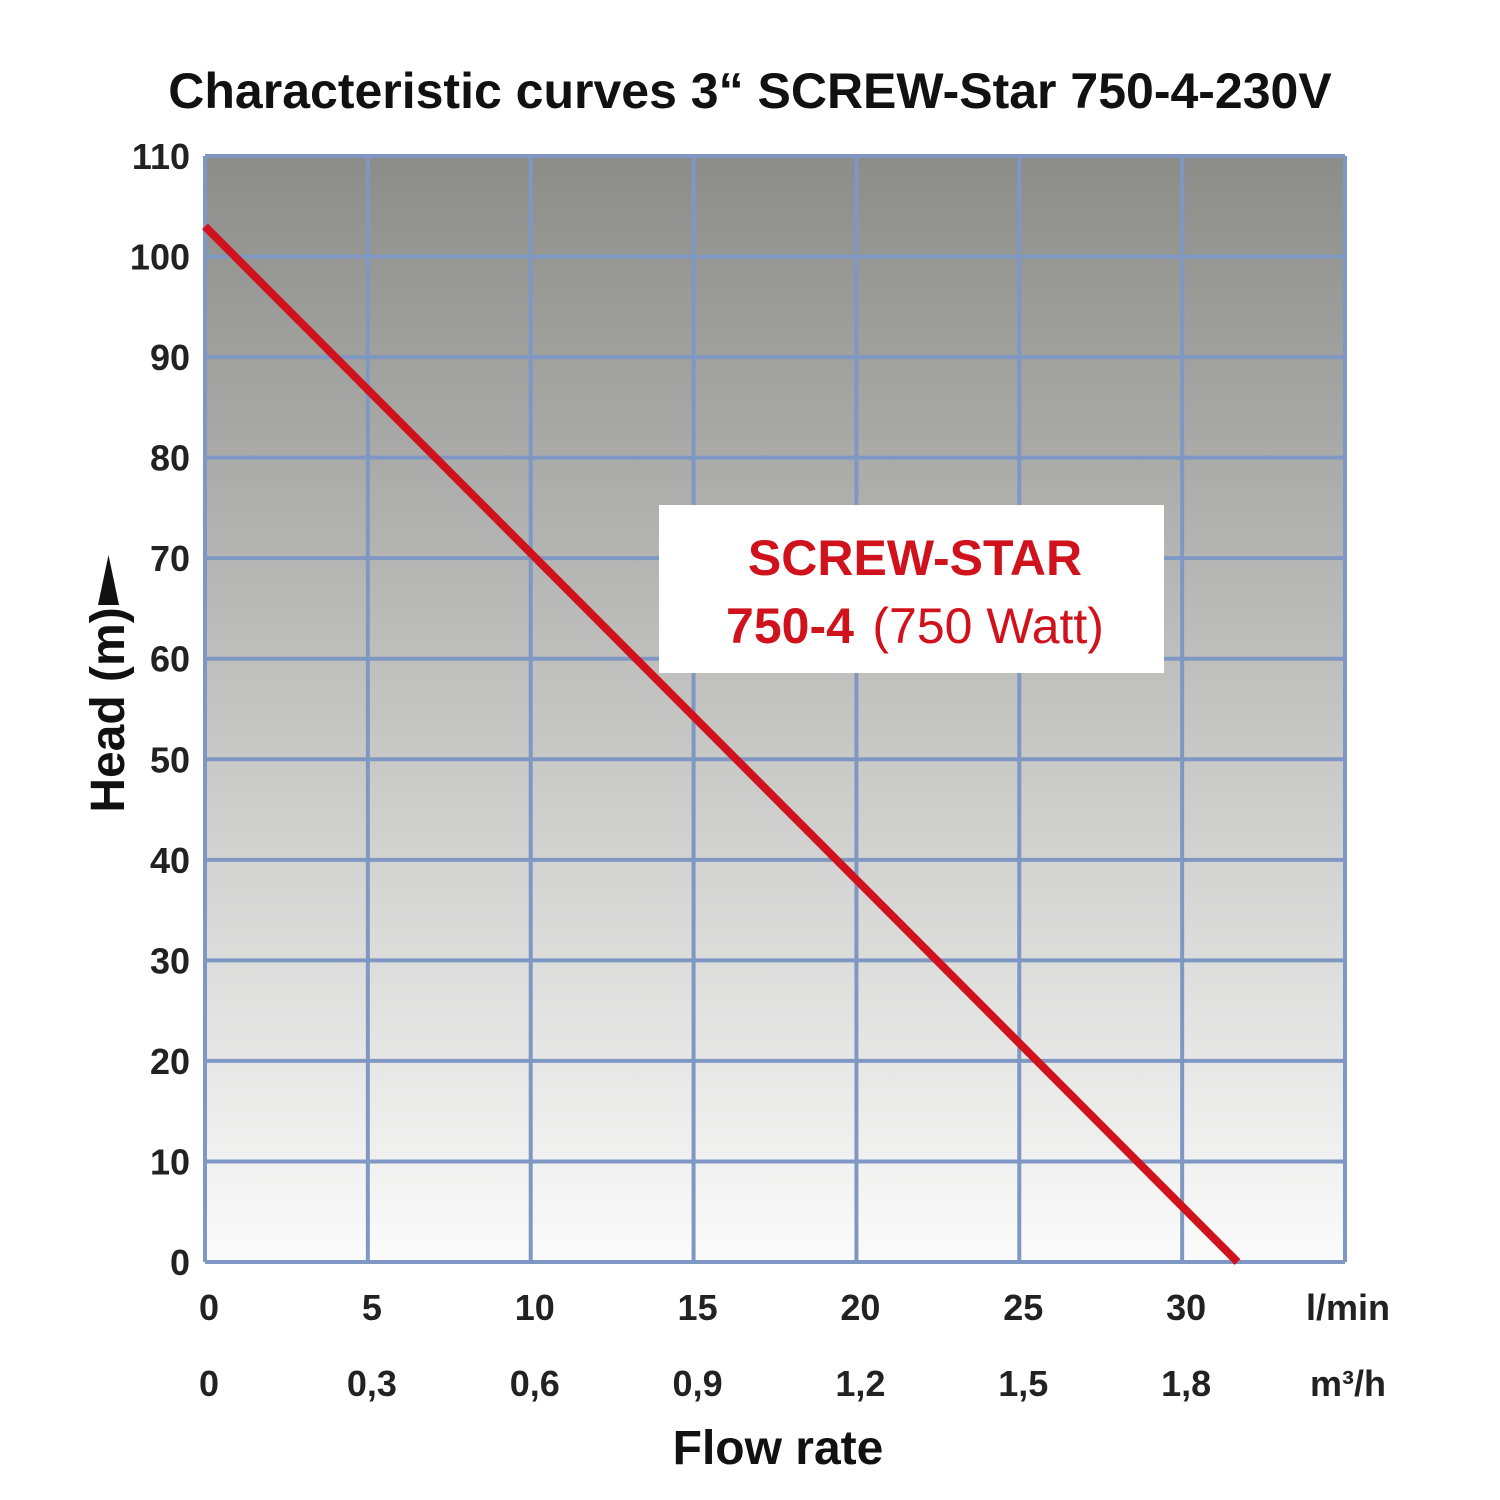 This screenshot has width=1500, height=1500. Describe the element at coordinates (778, 1448) in the screenshot. I see `x-axis-label: Flow rate` at that location.